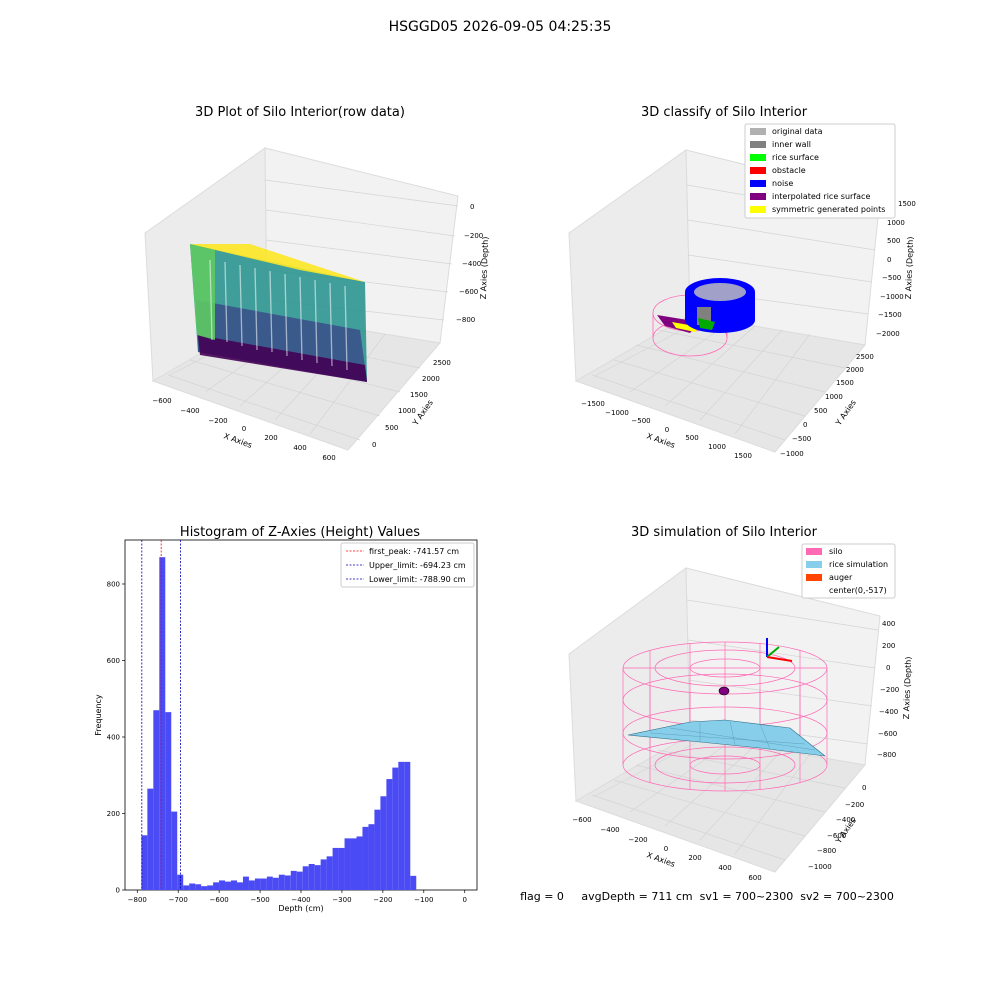 This screenshot has height=1000, width=1000. I want to click on raw-y-tick: 2000, so click(431, 379).